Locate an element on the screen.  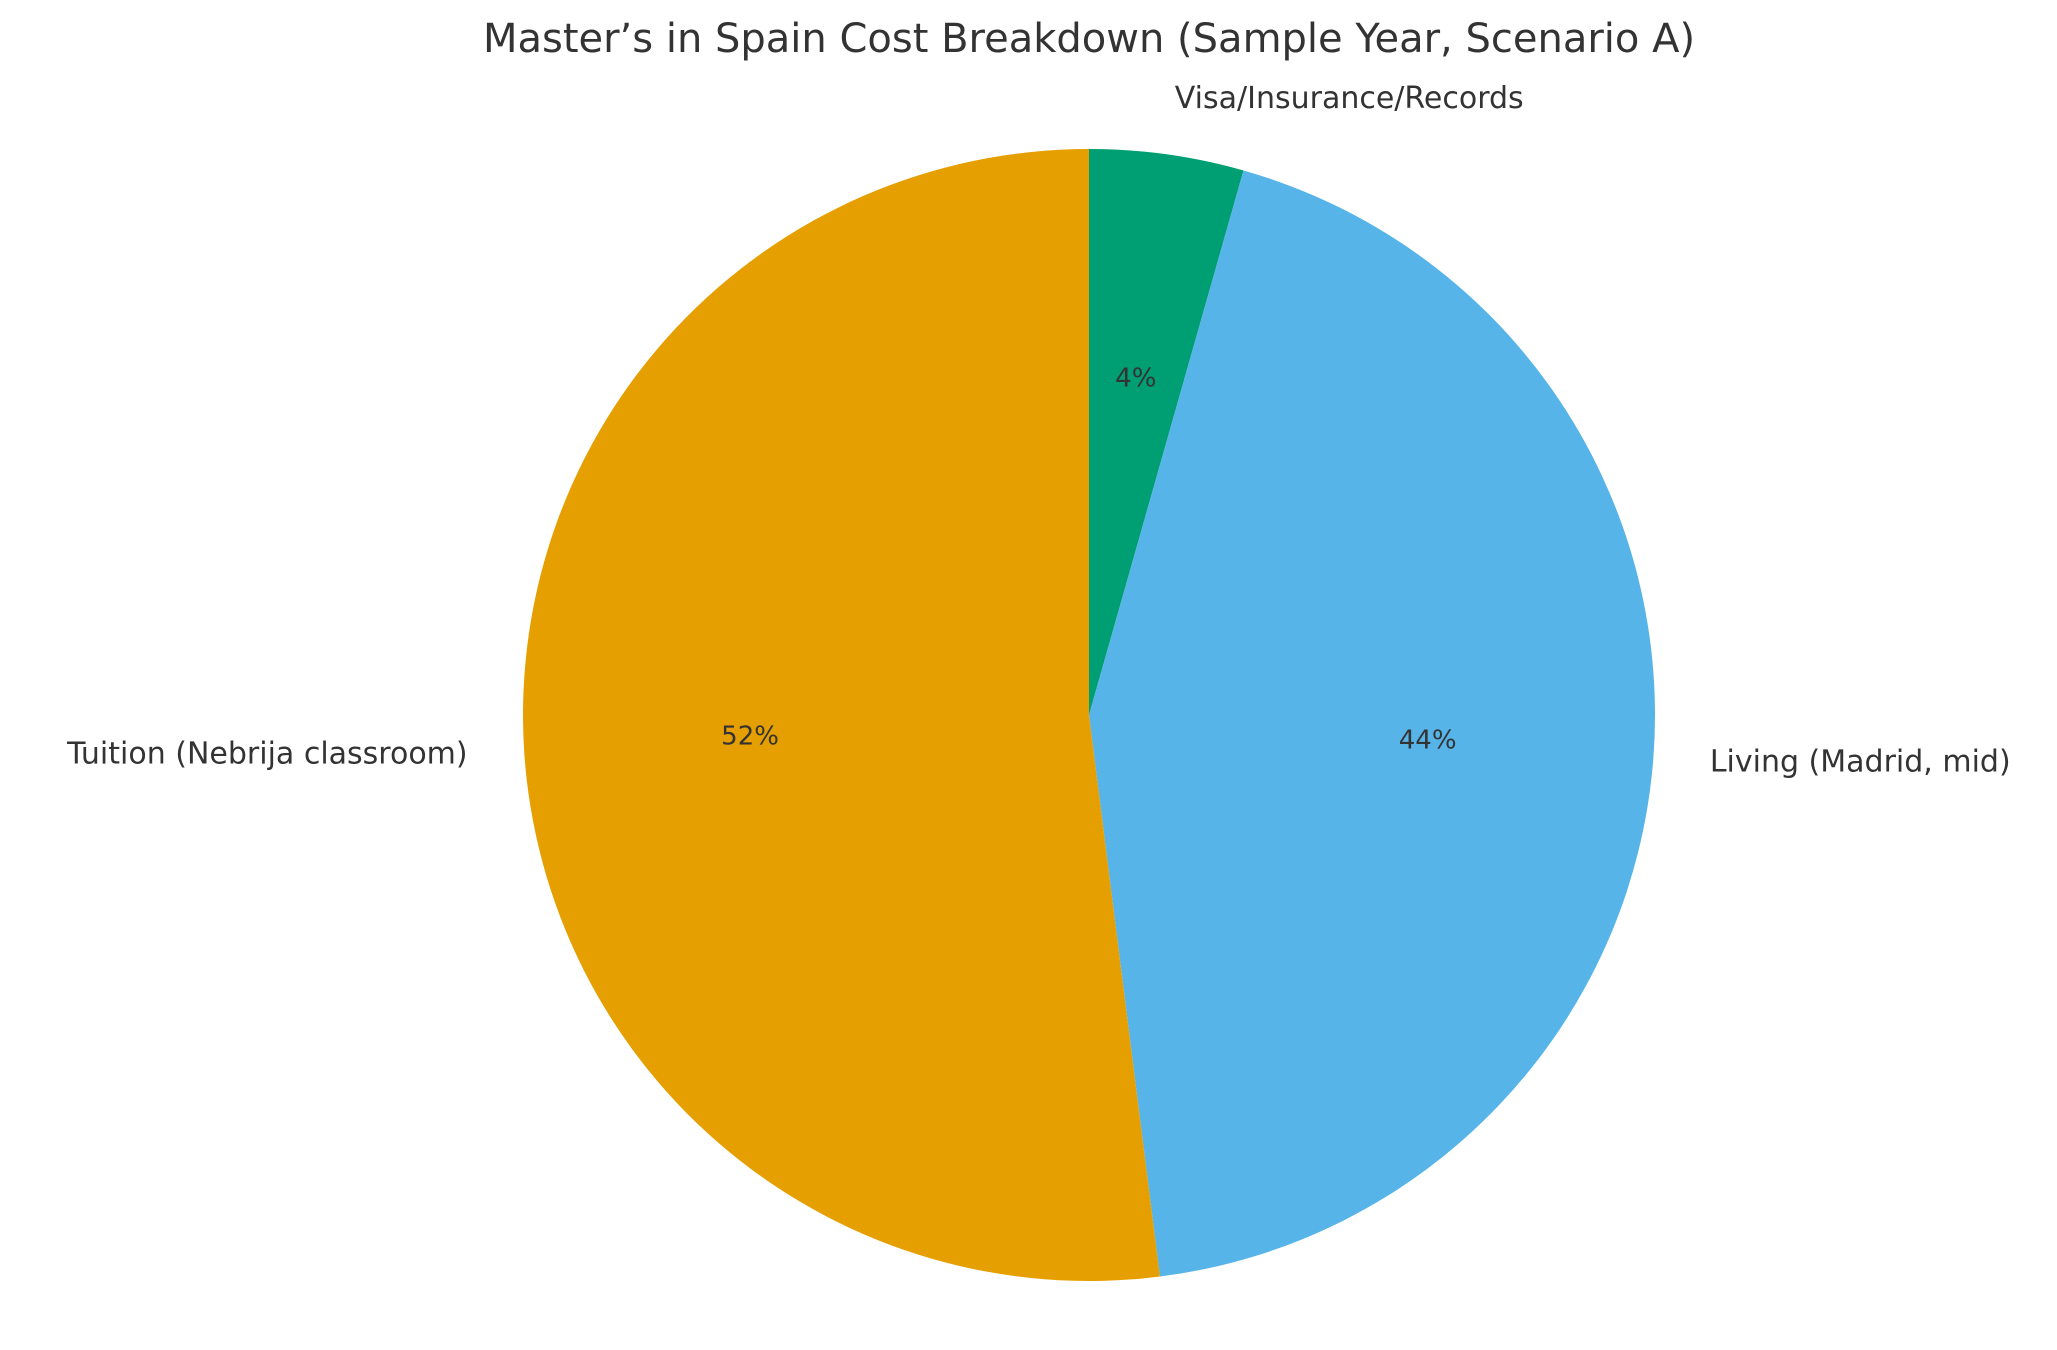
slice-label-1: Living (Madrid, mid) is located at coordinates (1860, 761).